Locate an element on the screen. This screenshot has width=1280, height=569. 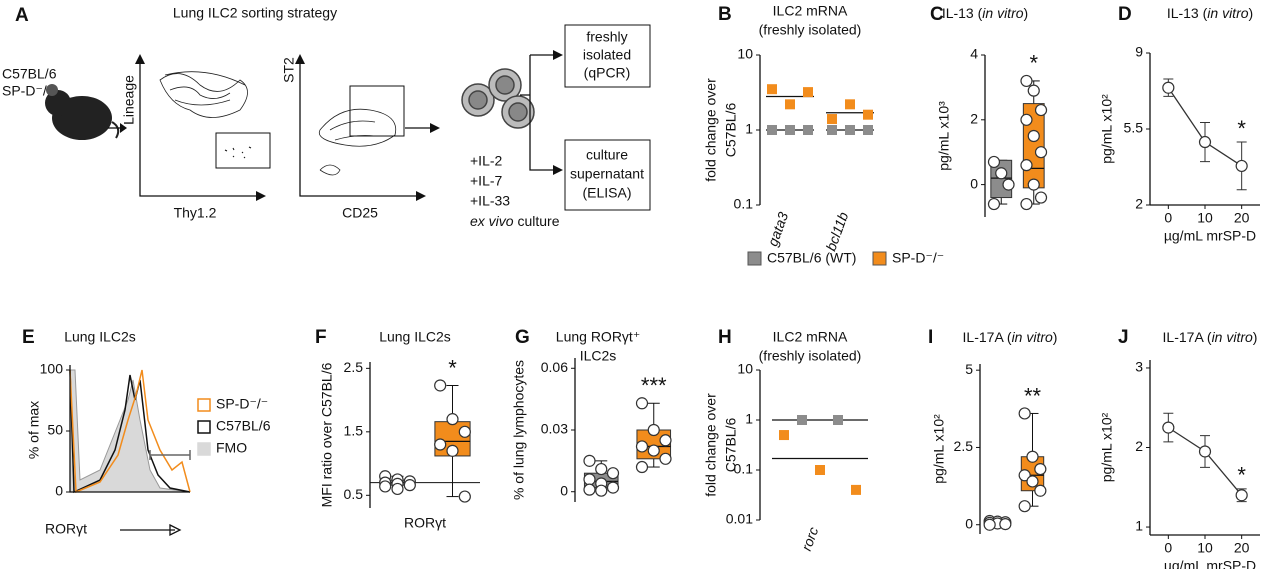
box-text: supernatant is located at coordinates (607, 174).